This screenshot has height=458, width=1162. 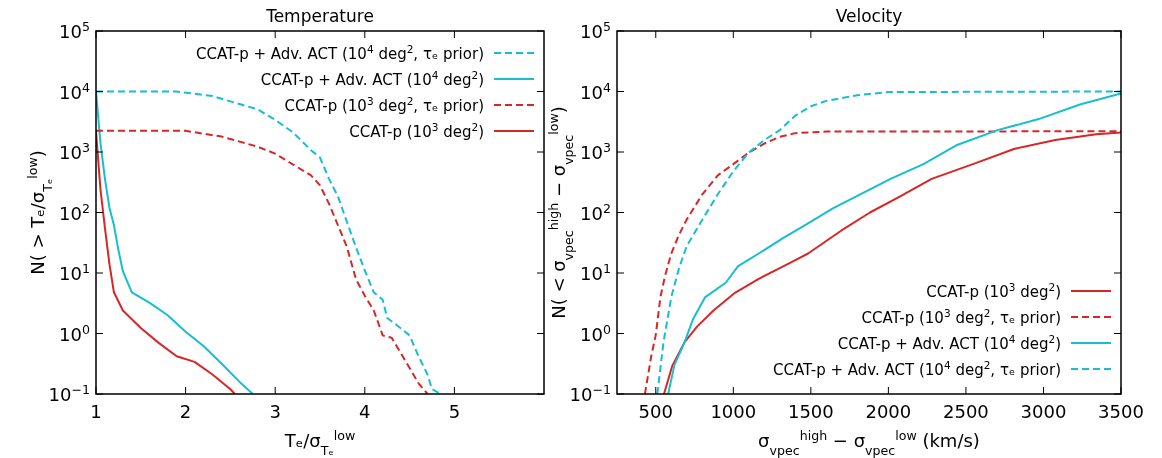 I want to click on x-tick-label: 3, so click(x=275, y=411).